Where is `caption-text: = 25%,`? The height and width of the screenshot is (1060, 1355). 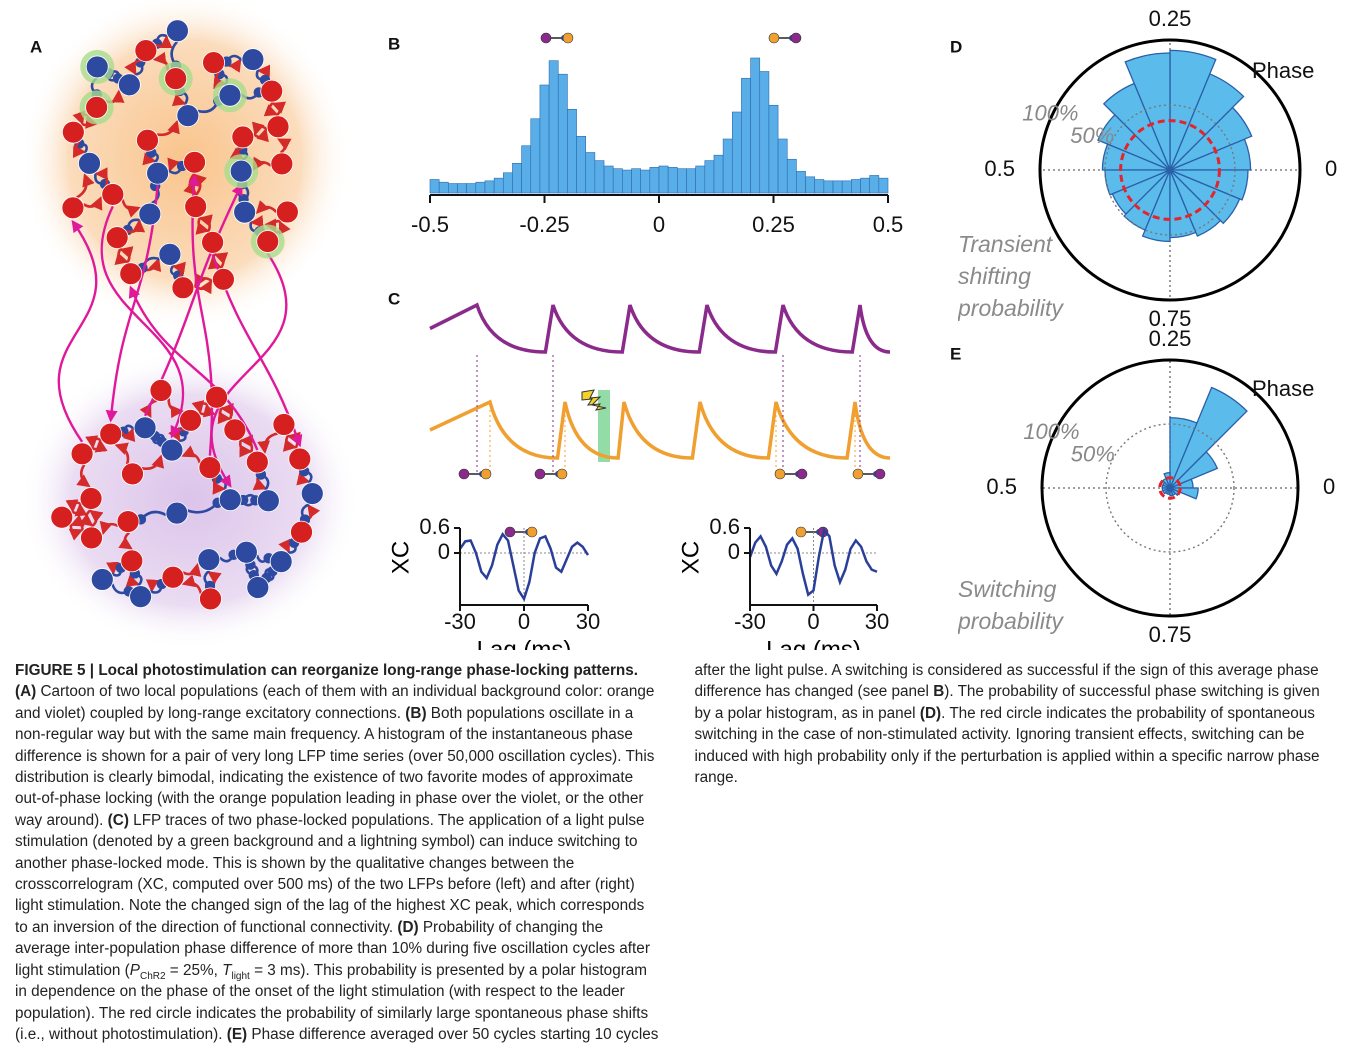 caption-text: = 25%, is located at coordinates (194, 970).